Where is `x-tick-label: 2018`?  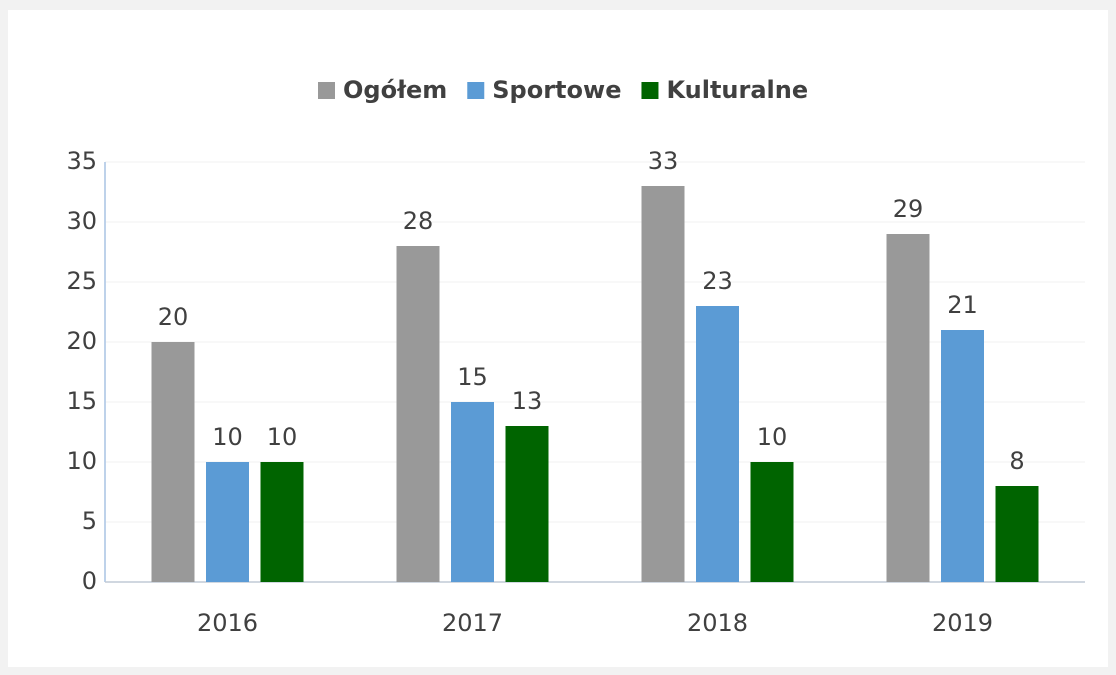 x-tick-label: 2018 is located at coordinates (717, 623).